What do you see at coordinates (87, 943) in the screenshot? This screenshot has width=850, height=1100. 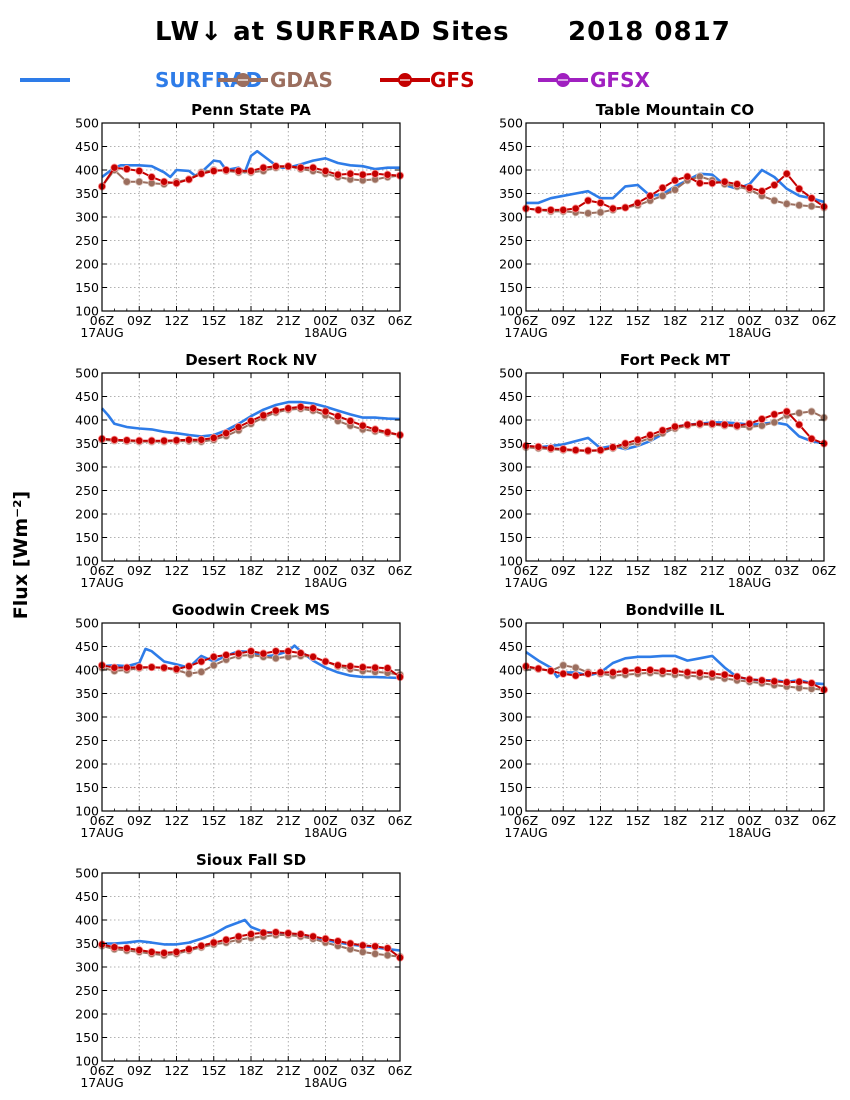 I see `y-tick-label: 350` at bounding box center [87, 943].